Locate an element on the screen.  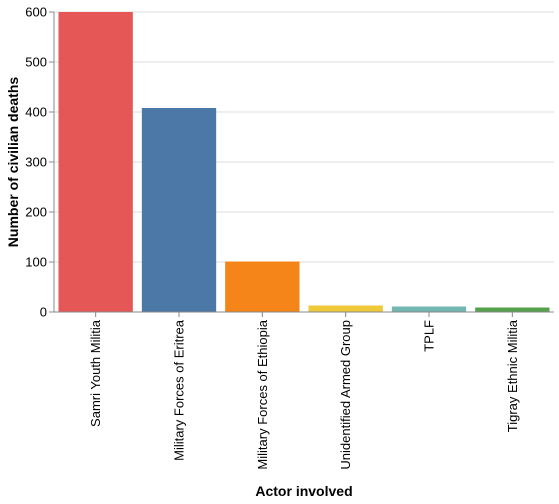
y-tick-label: 100 is located at coordinates (36, 262).